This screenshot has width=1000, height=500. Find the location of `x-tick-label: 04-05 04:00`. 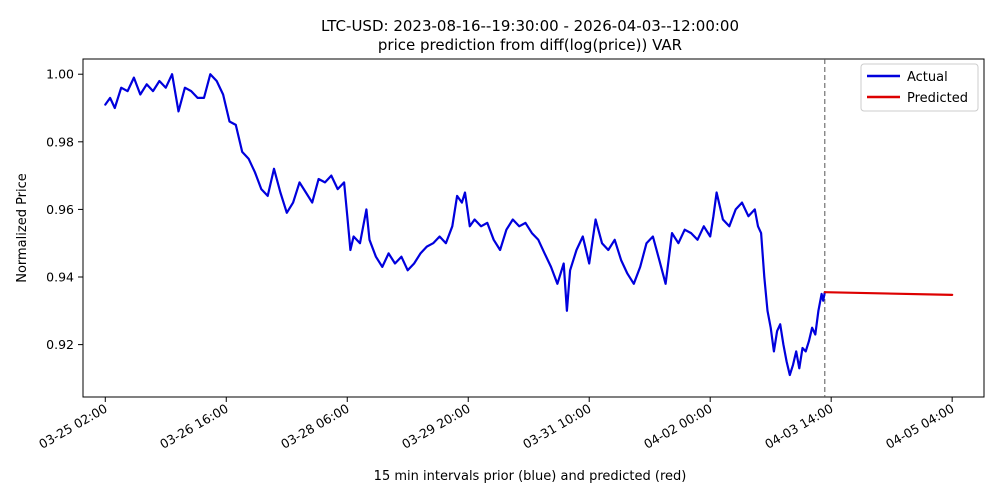

x-tick-label: 04-05 04:00 is located at coordinates (920, 426).